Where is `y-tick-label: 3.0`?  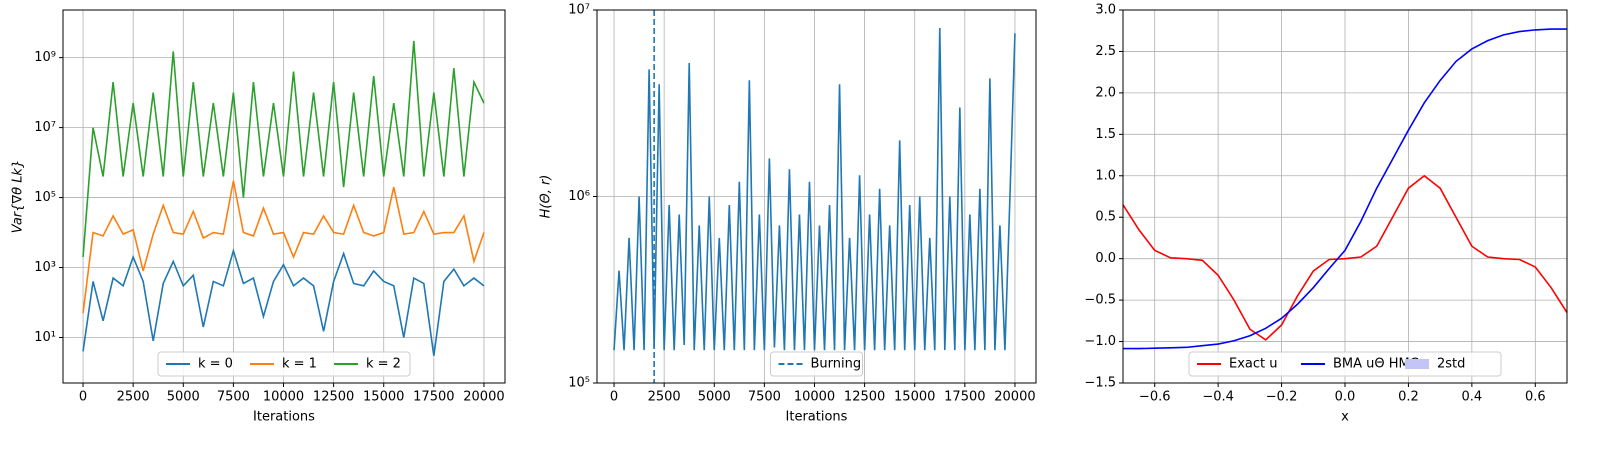 y-tick-label: 3.0 is located at coordinates (1105, 10).